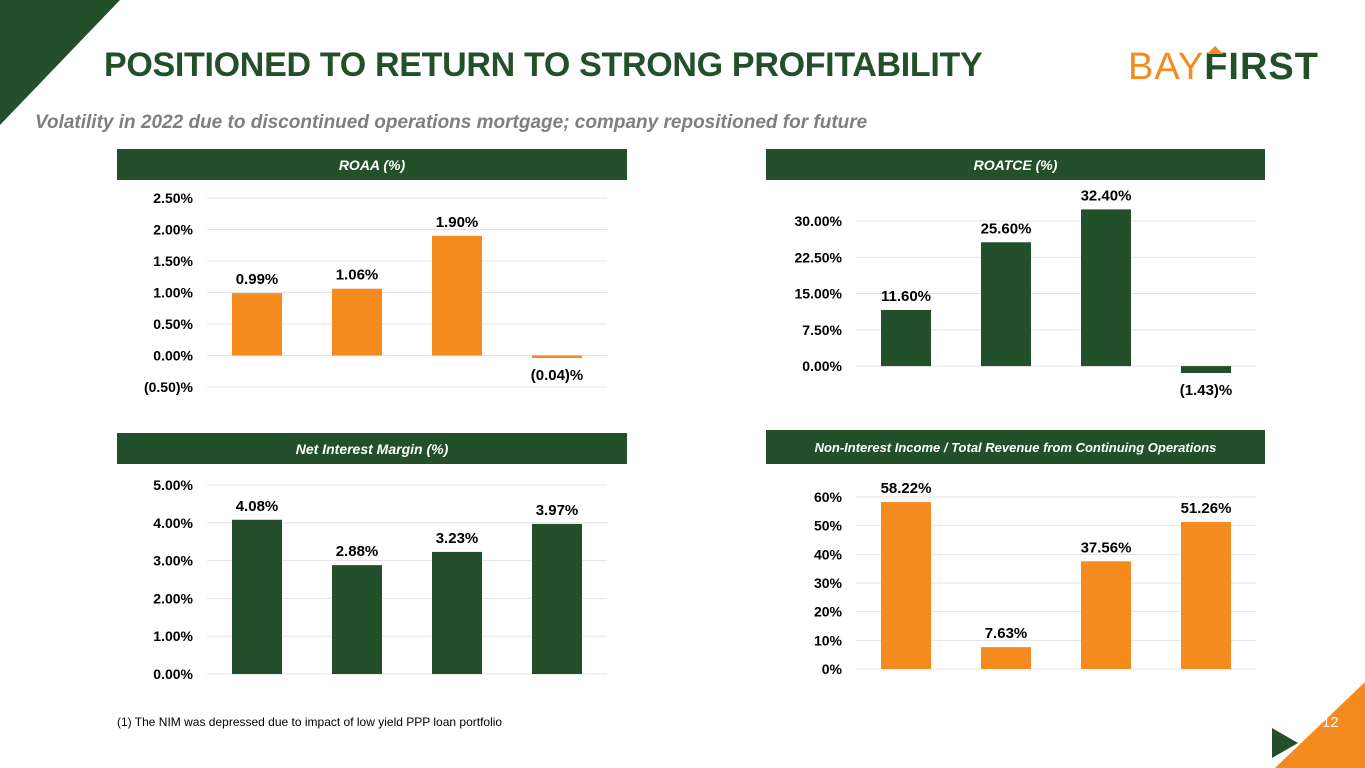 This screenshot has height=768, width=1365. What do you see at coordinates (557, 510) in the screenshot?
I see `data-label: 3.97%` at bounding box center [557, 510].